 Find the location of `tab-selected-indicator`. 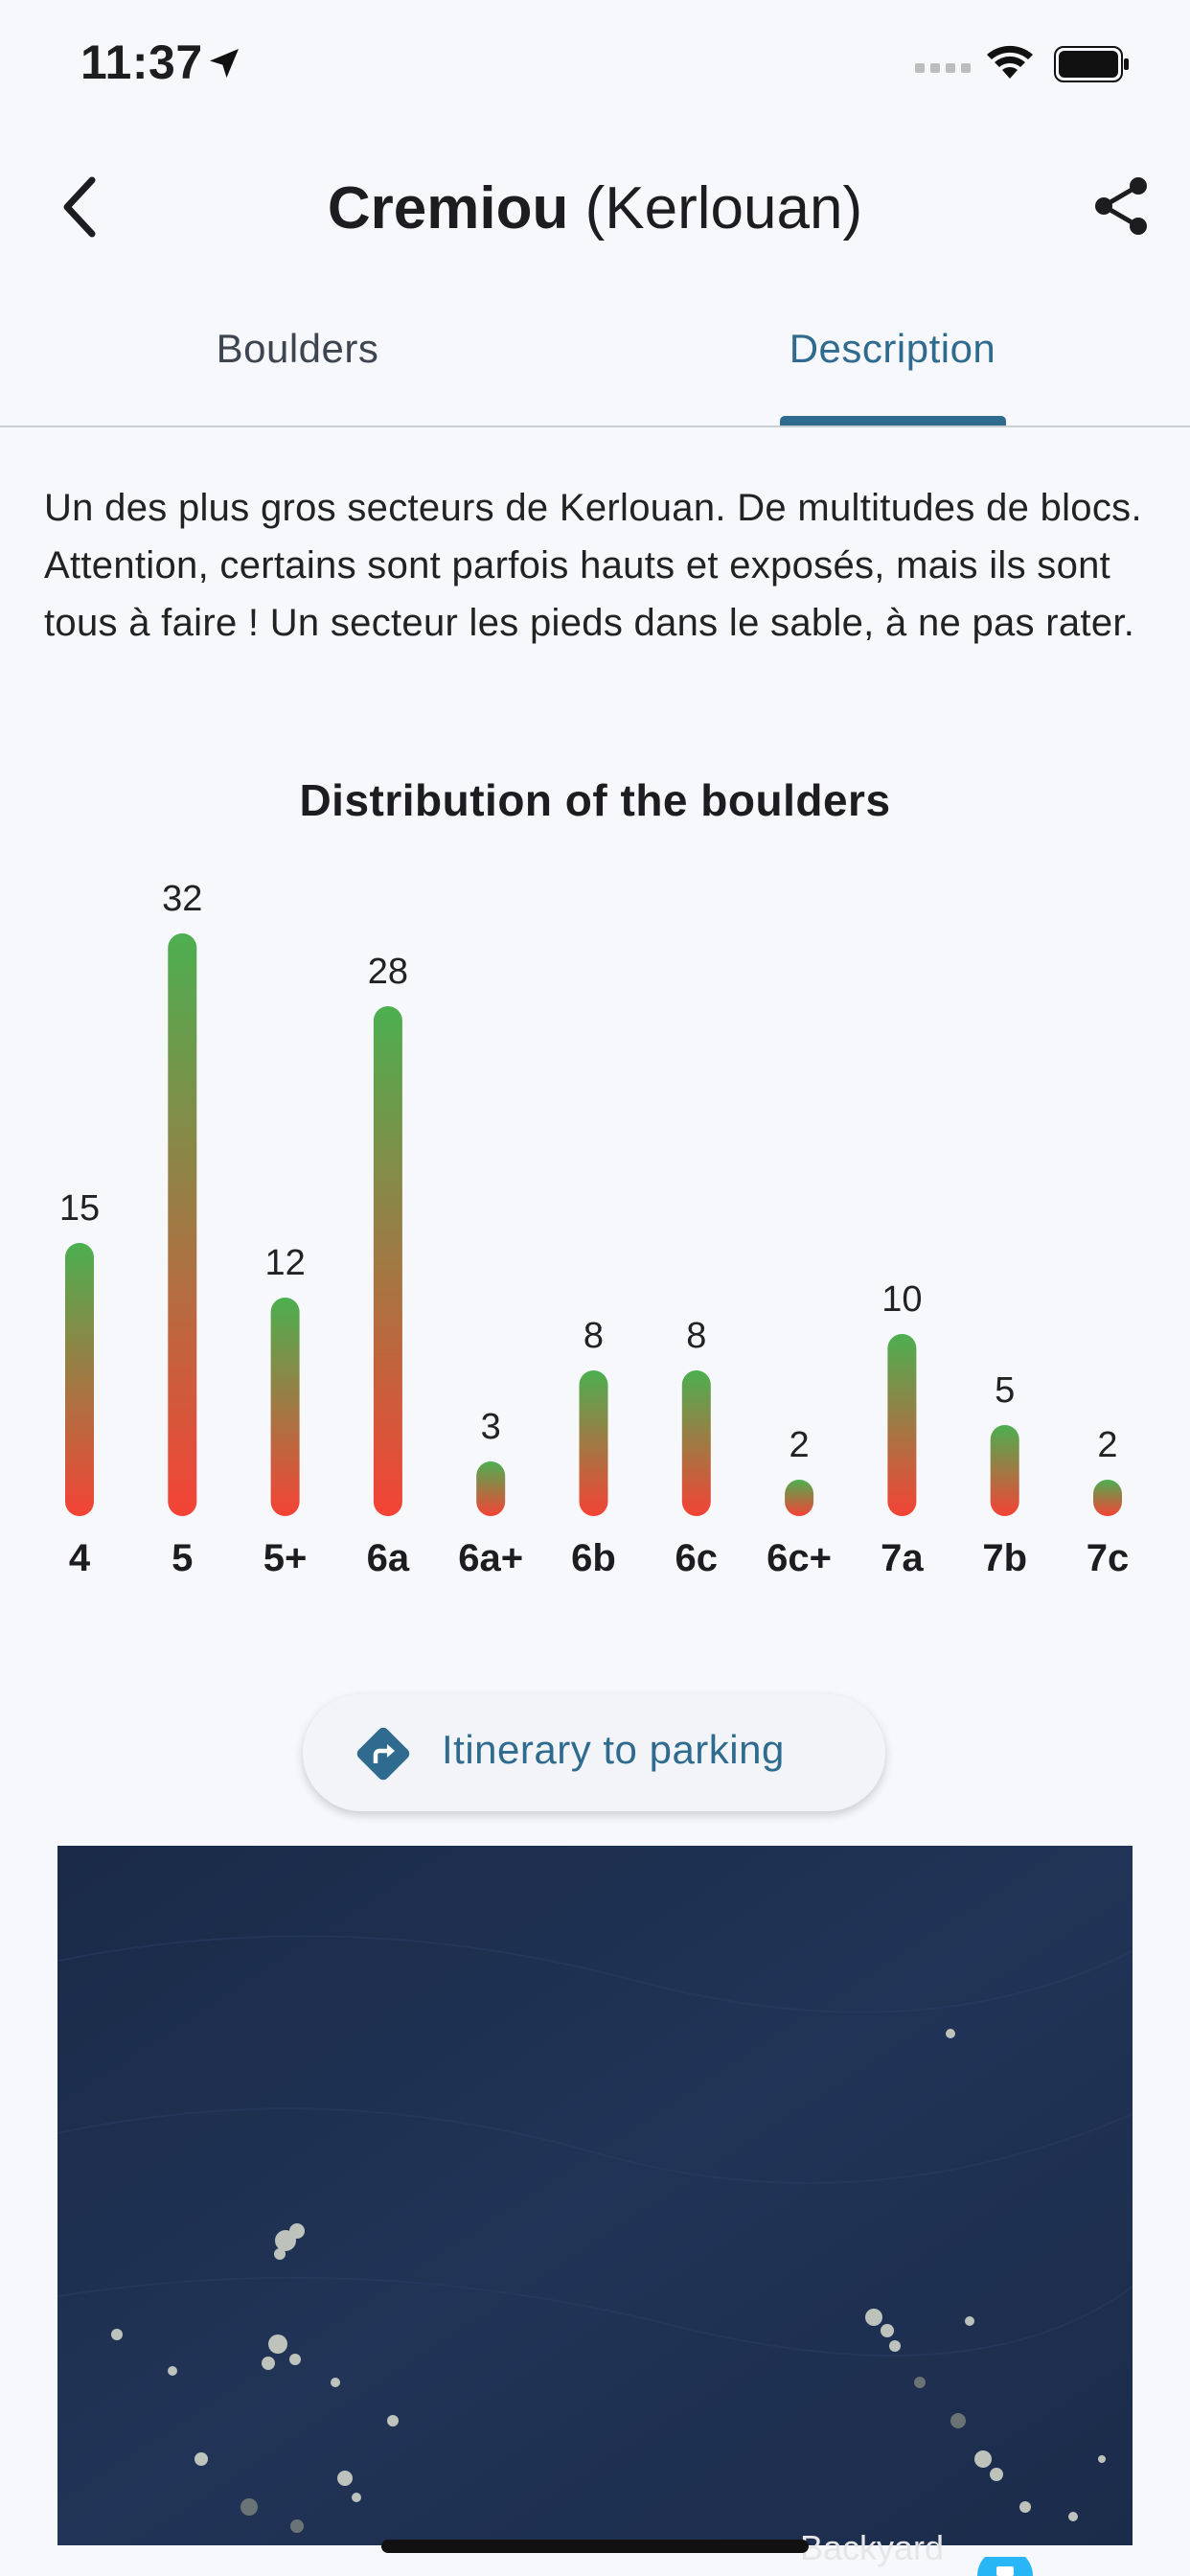

tab-selected-indicator is located at coordinates (893, 421).